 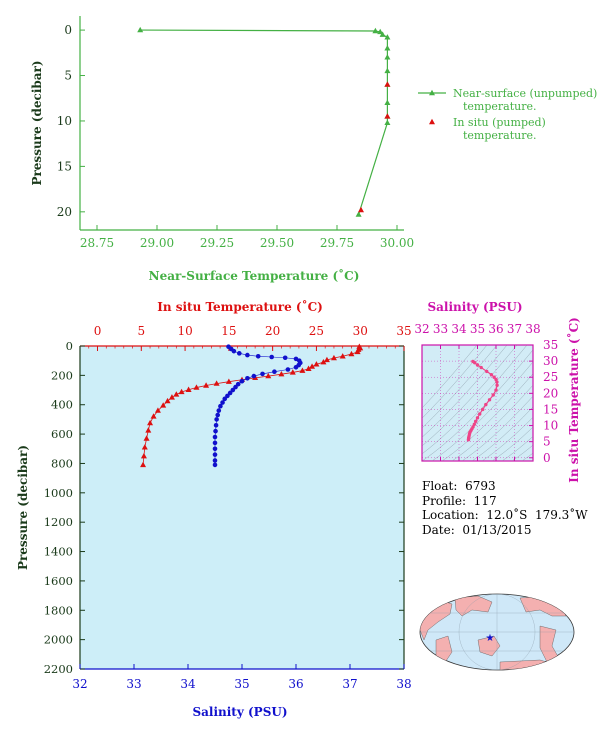 I want to click on y-tick-label: 10, so click(x=64, y=121).